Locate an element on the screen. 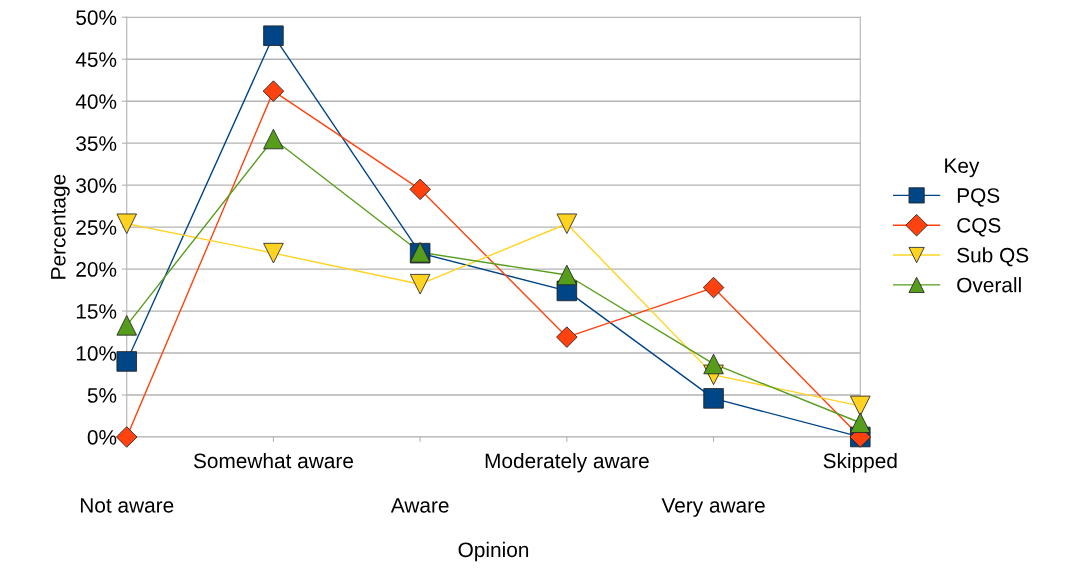 The width and height of the screenshot is (1074, 575). y-tick-label: 10% is located at coordinates (96, 353).